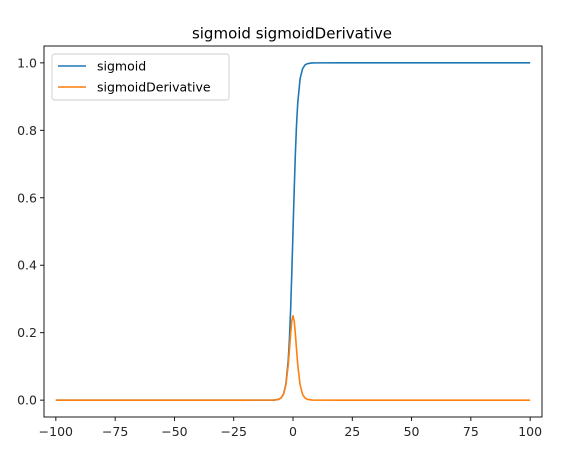 This screenshot has width=572, height=454. I want to click on y-tick-label: 0.2, so click(27, 332).